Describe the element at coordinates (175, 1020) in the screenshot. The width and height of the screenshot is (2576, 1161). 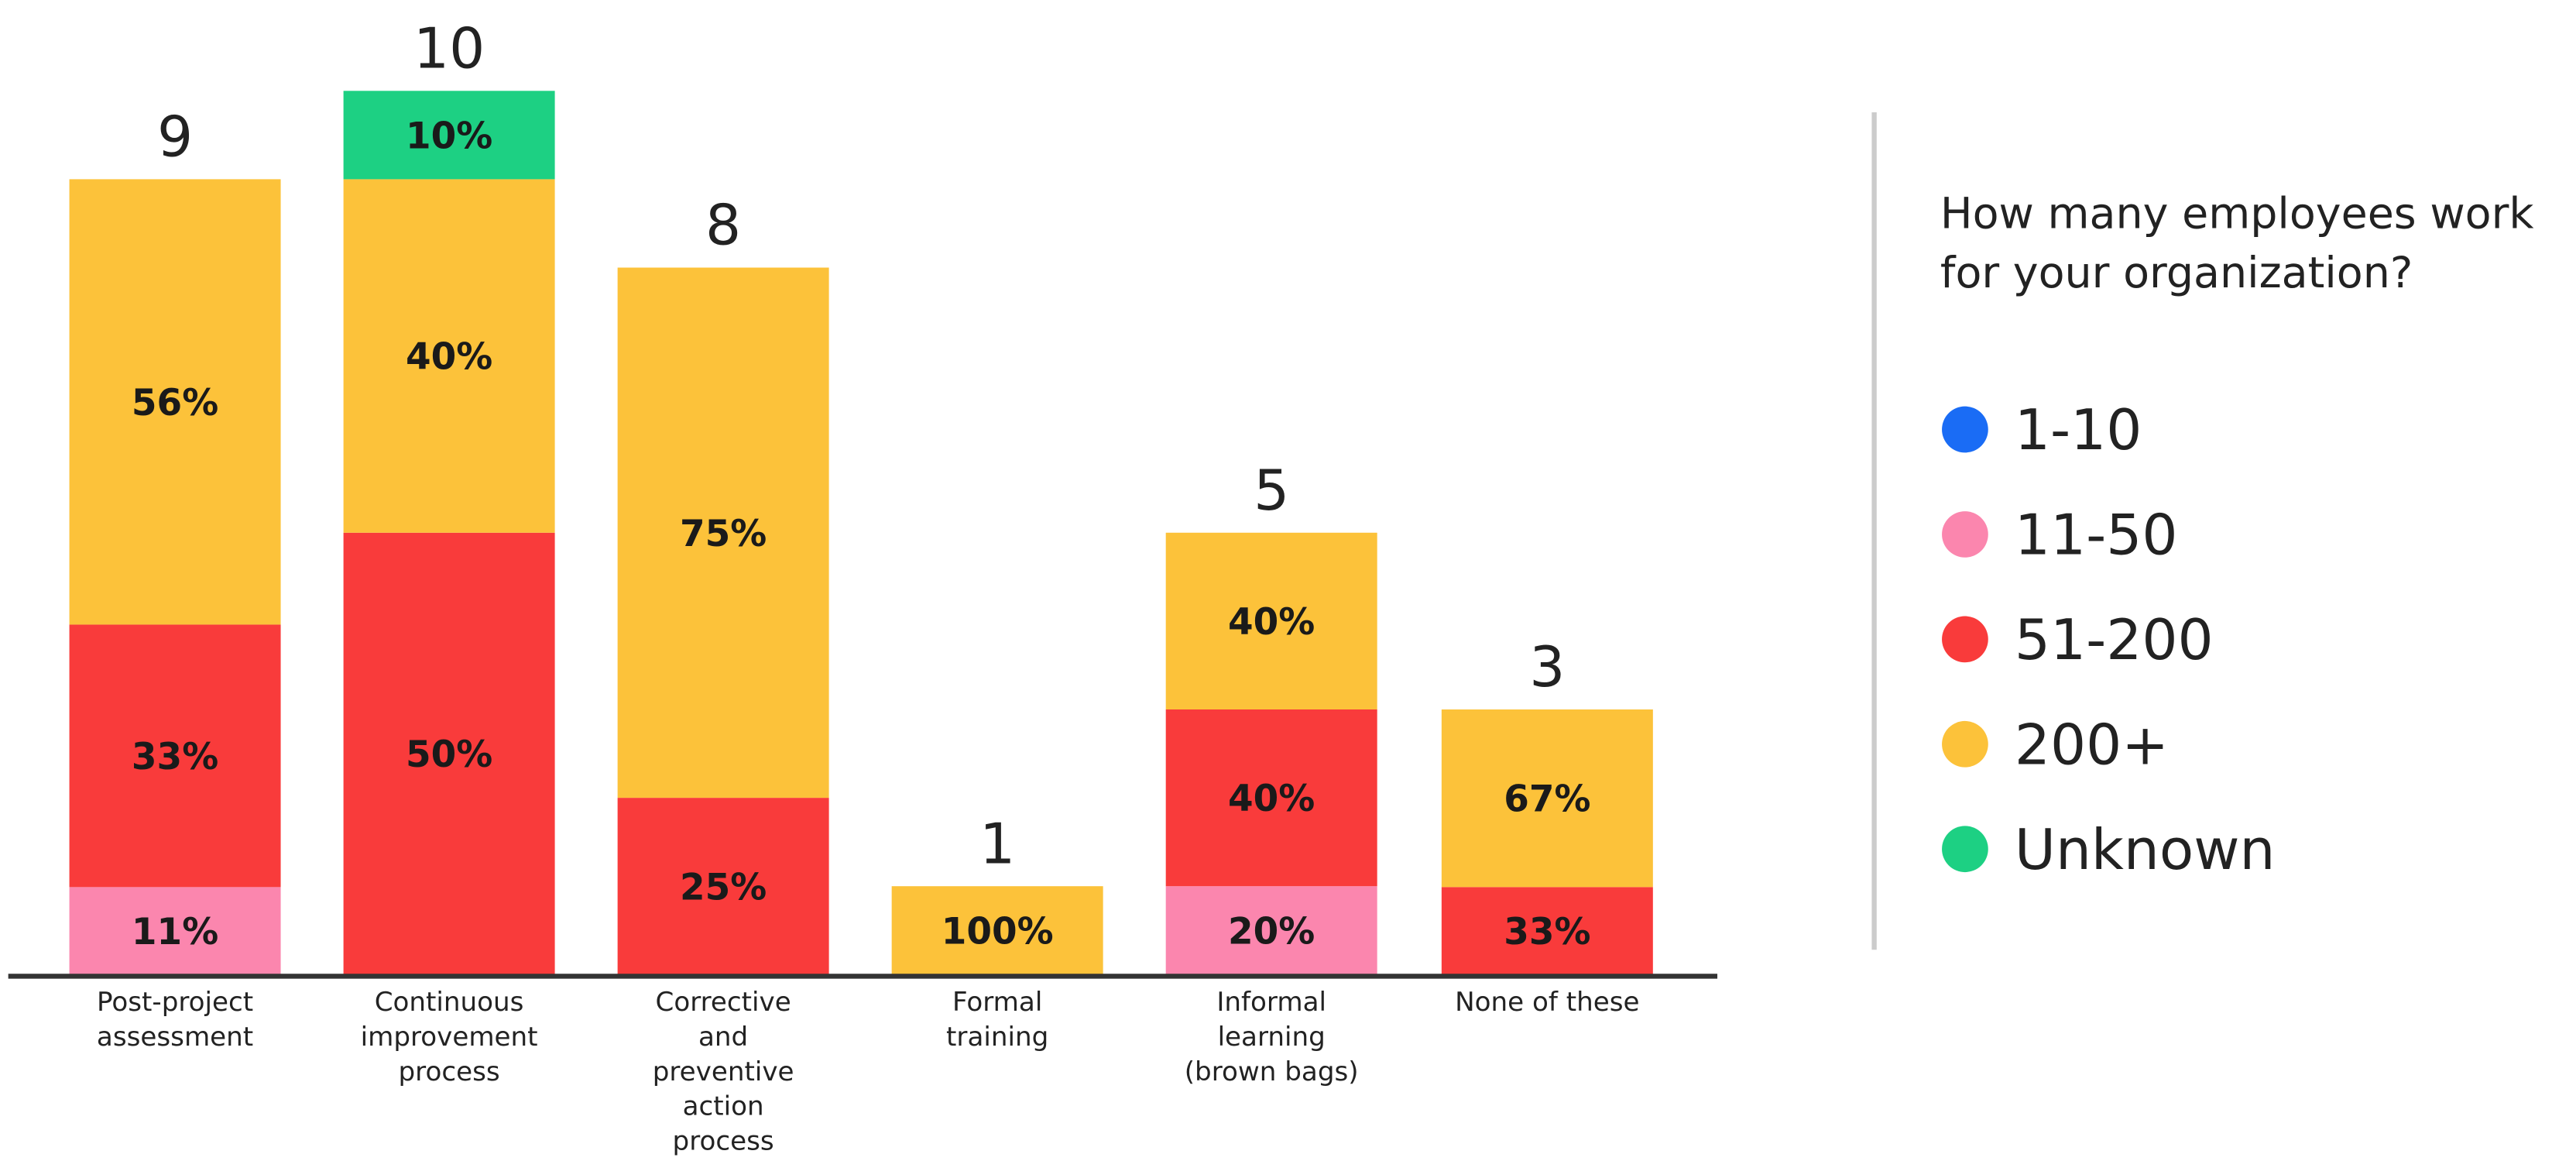
I see `x-tick-label: Post-project assessment` at that location.